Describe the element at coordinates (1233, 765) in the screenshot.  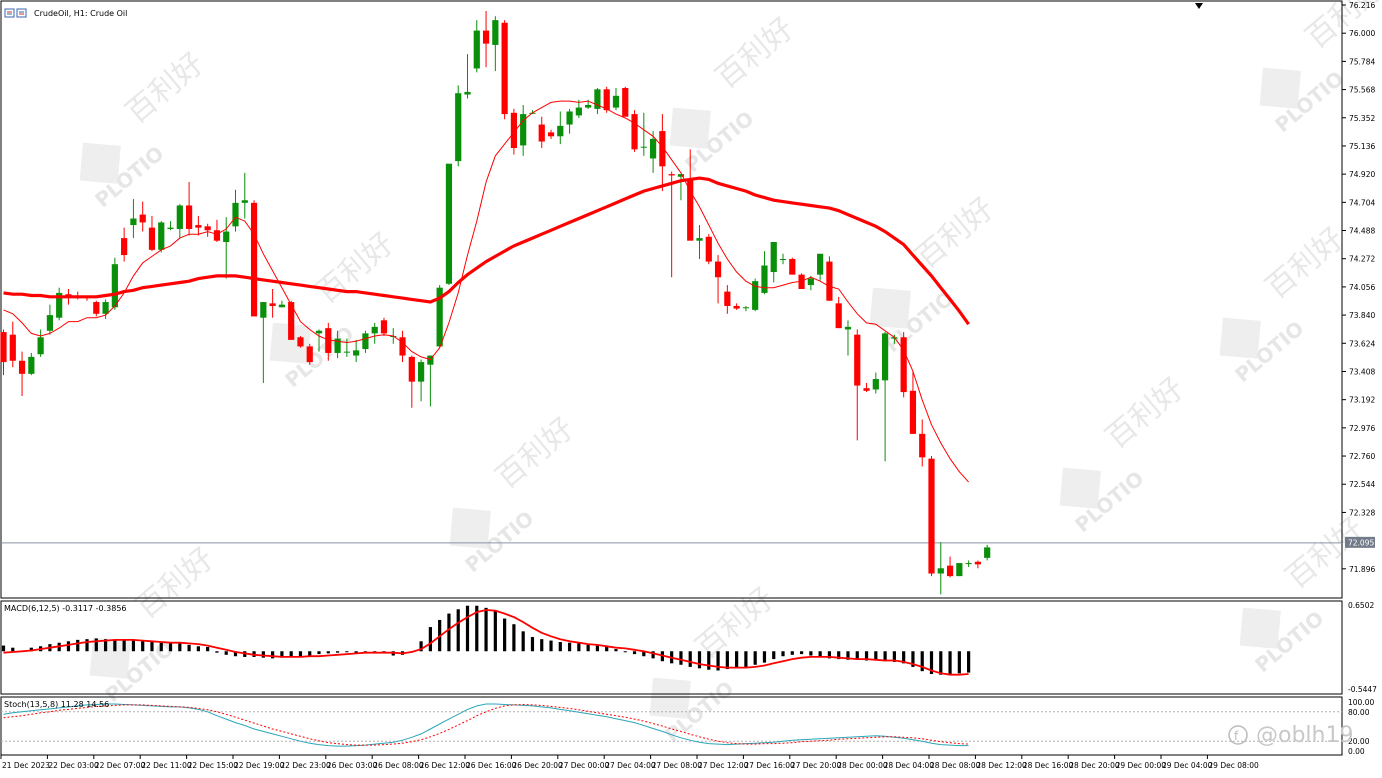
I see `time-tick-label: 29 Dec 08:00` at that location.